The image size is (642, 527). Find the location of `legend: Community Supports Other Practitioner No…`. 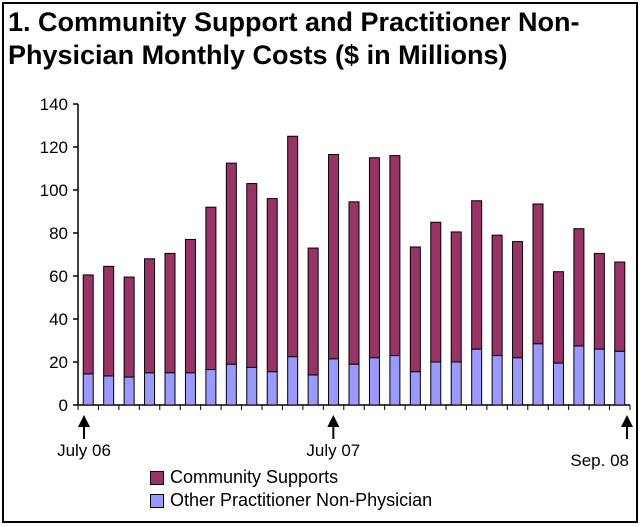

legend: Community Supports Other Practitioner No… is located at coordinates (291, 489).